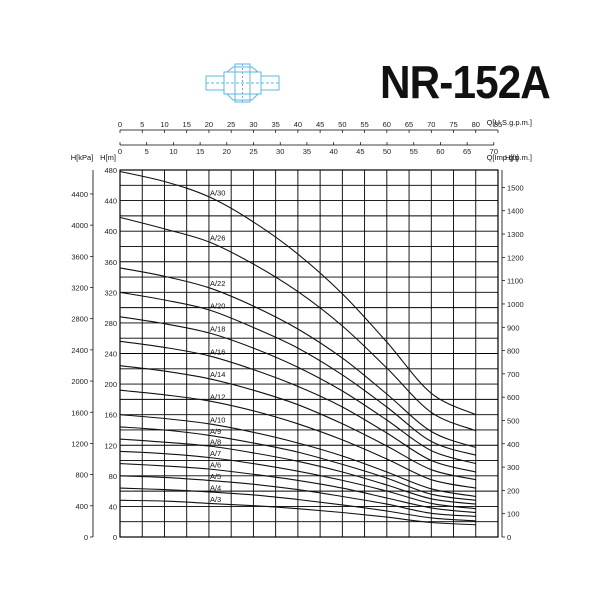  Describe the element at coordinates (217, 419) in the screenshot. I see `curve-label-a10: A/10` at that location.